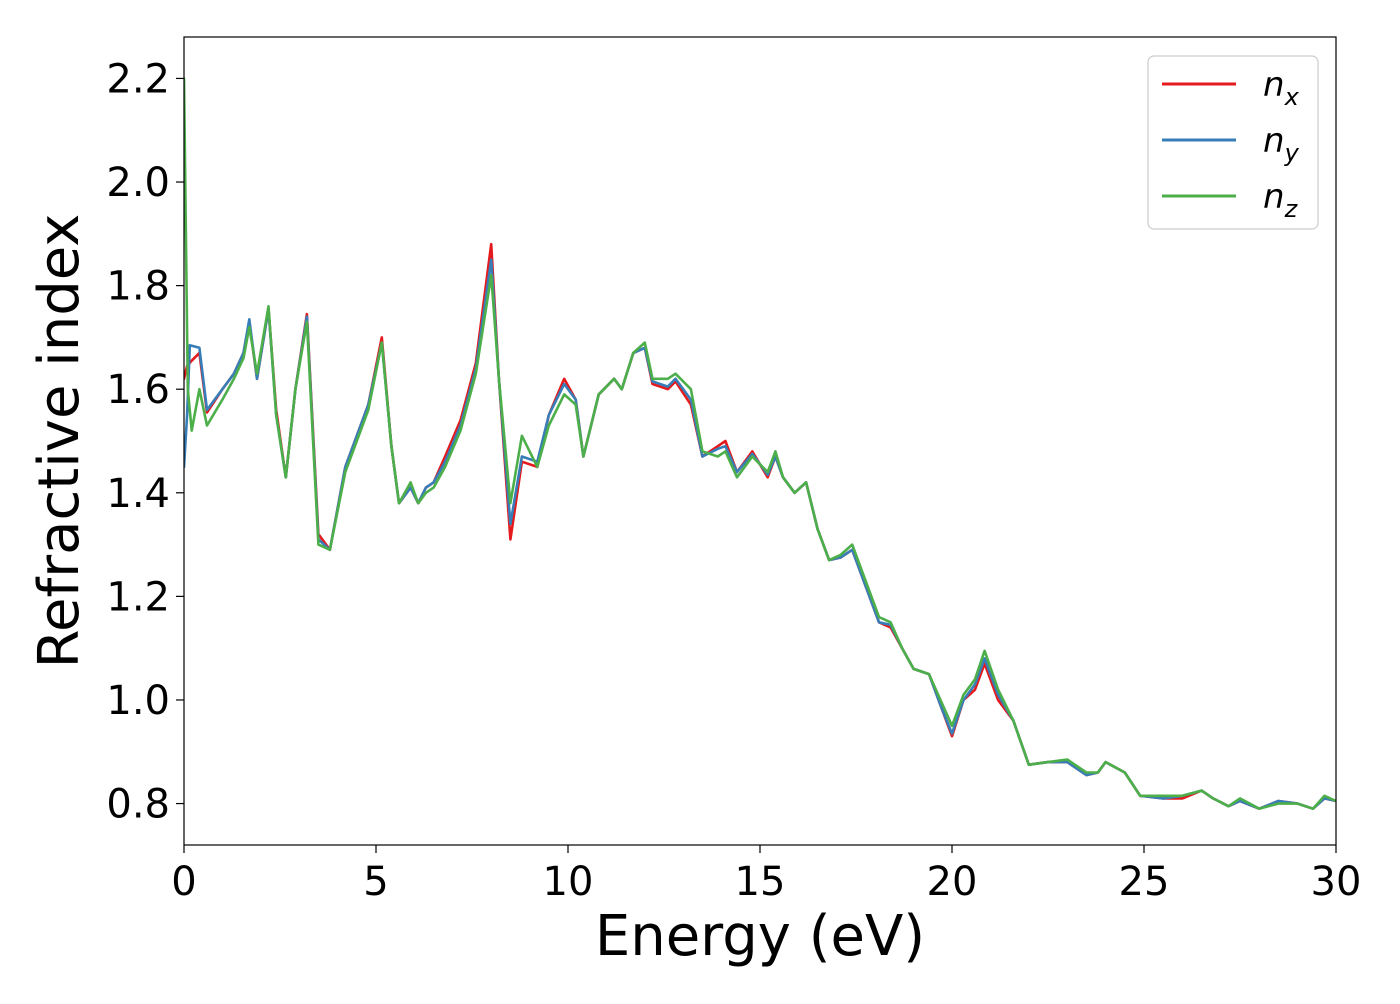 The width and height of the screenshot is (1400, 1004). I want to click on x-tick-label: 30, so click(1336, 882).